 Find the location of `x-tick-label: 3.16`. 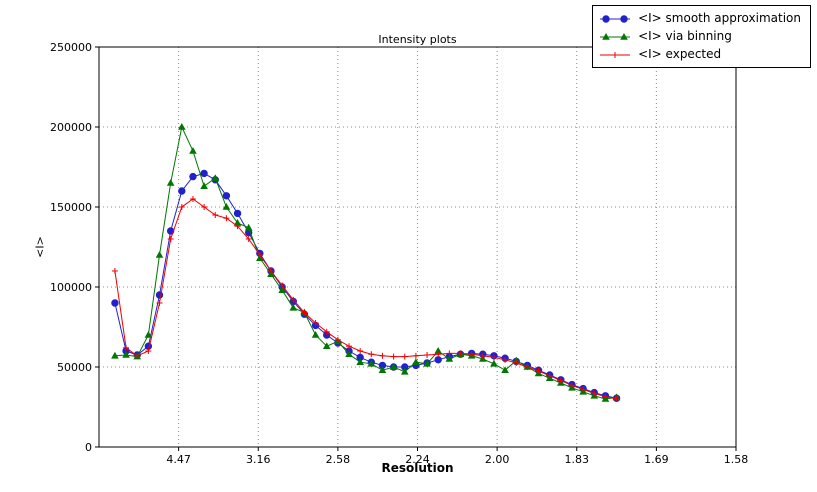

x-tick-label: 3.16 is located at coordinates (258, 459).